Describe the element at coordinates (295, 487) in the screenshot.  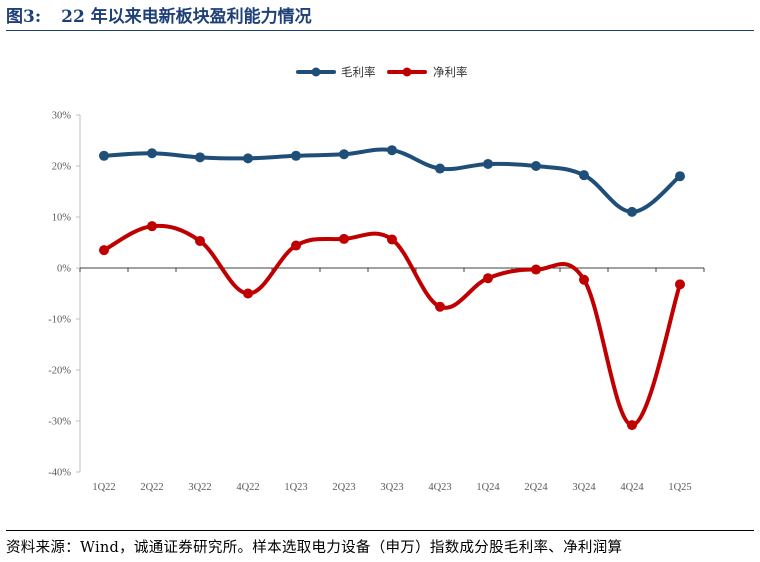
I see `x-tick-label: 1Q23` at that location.